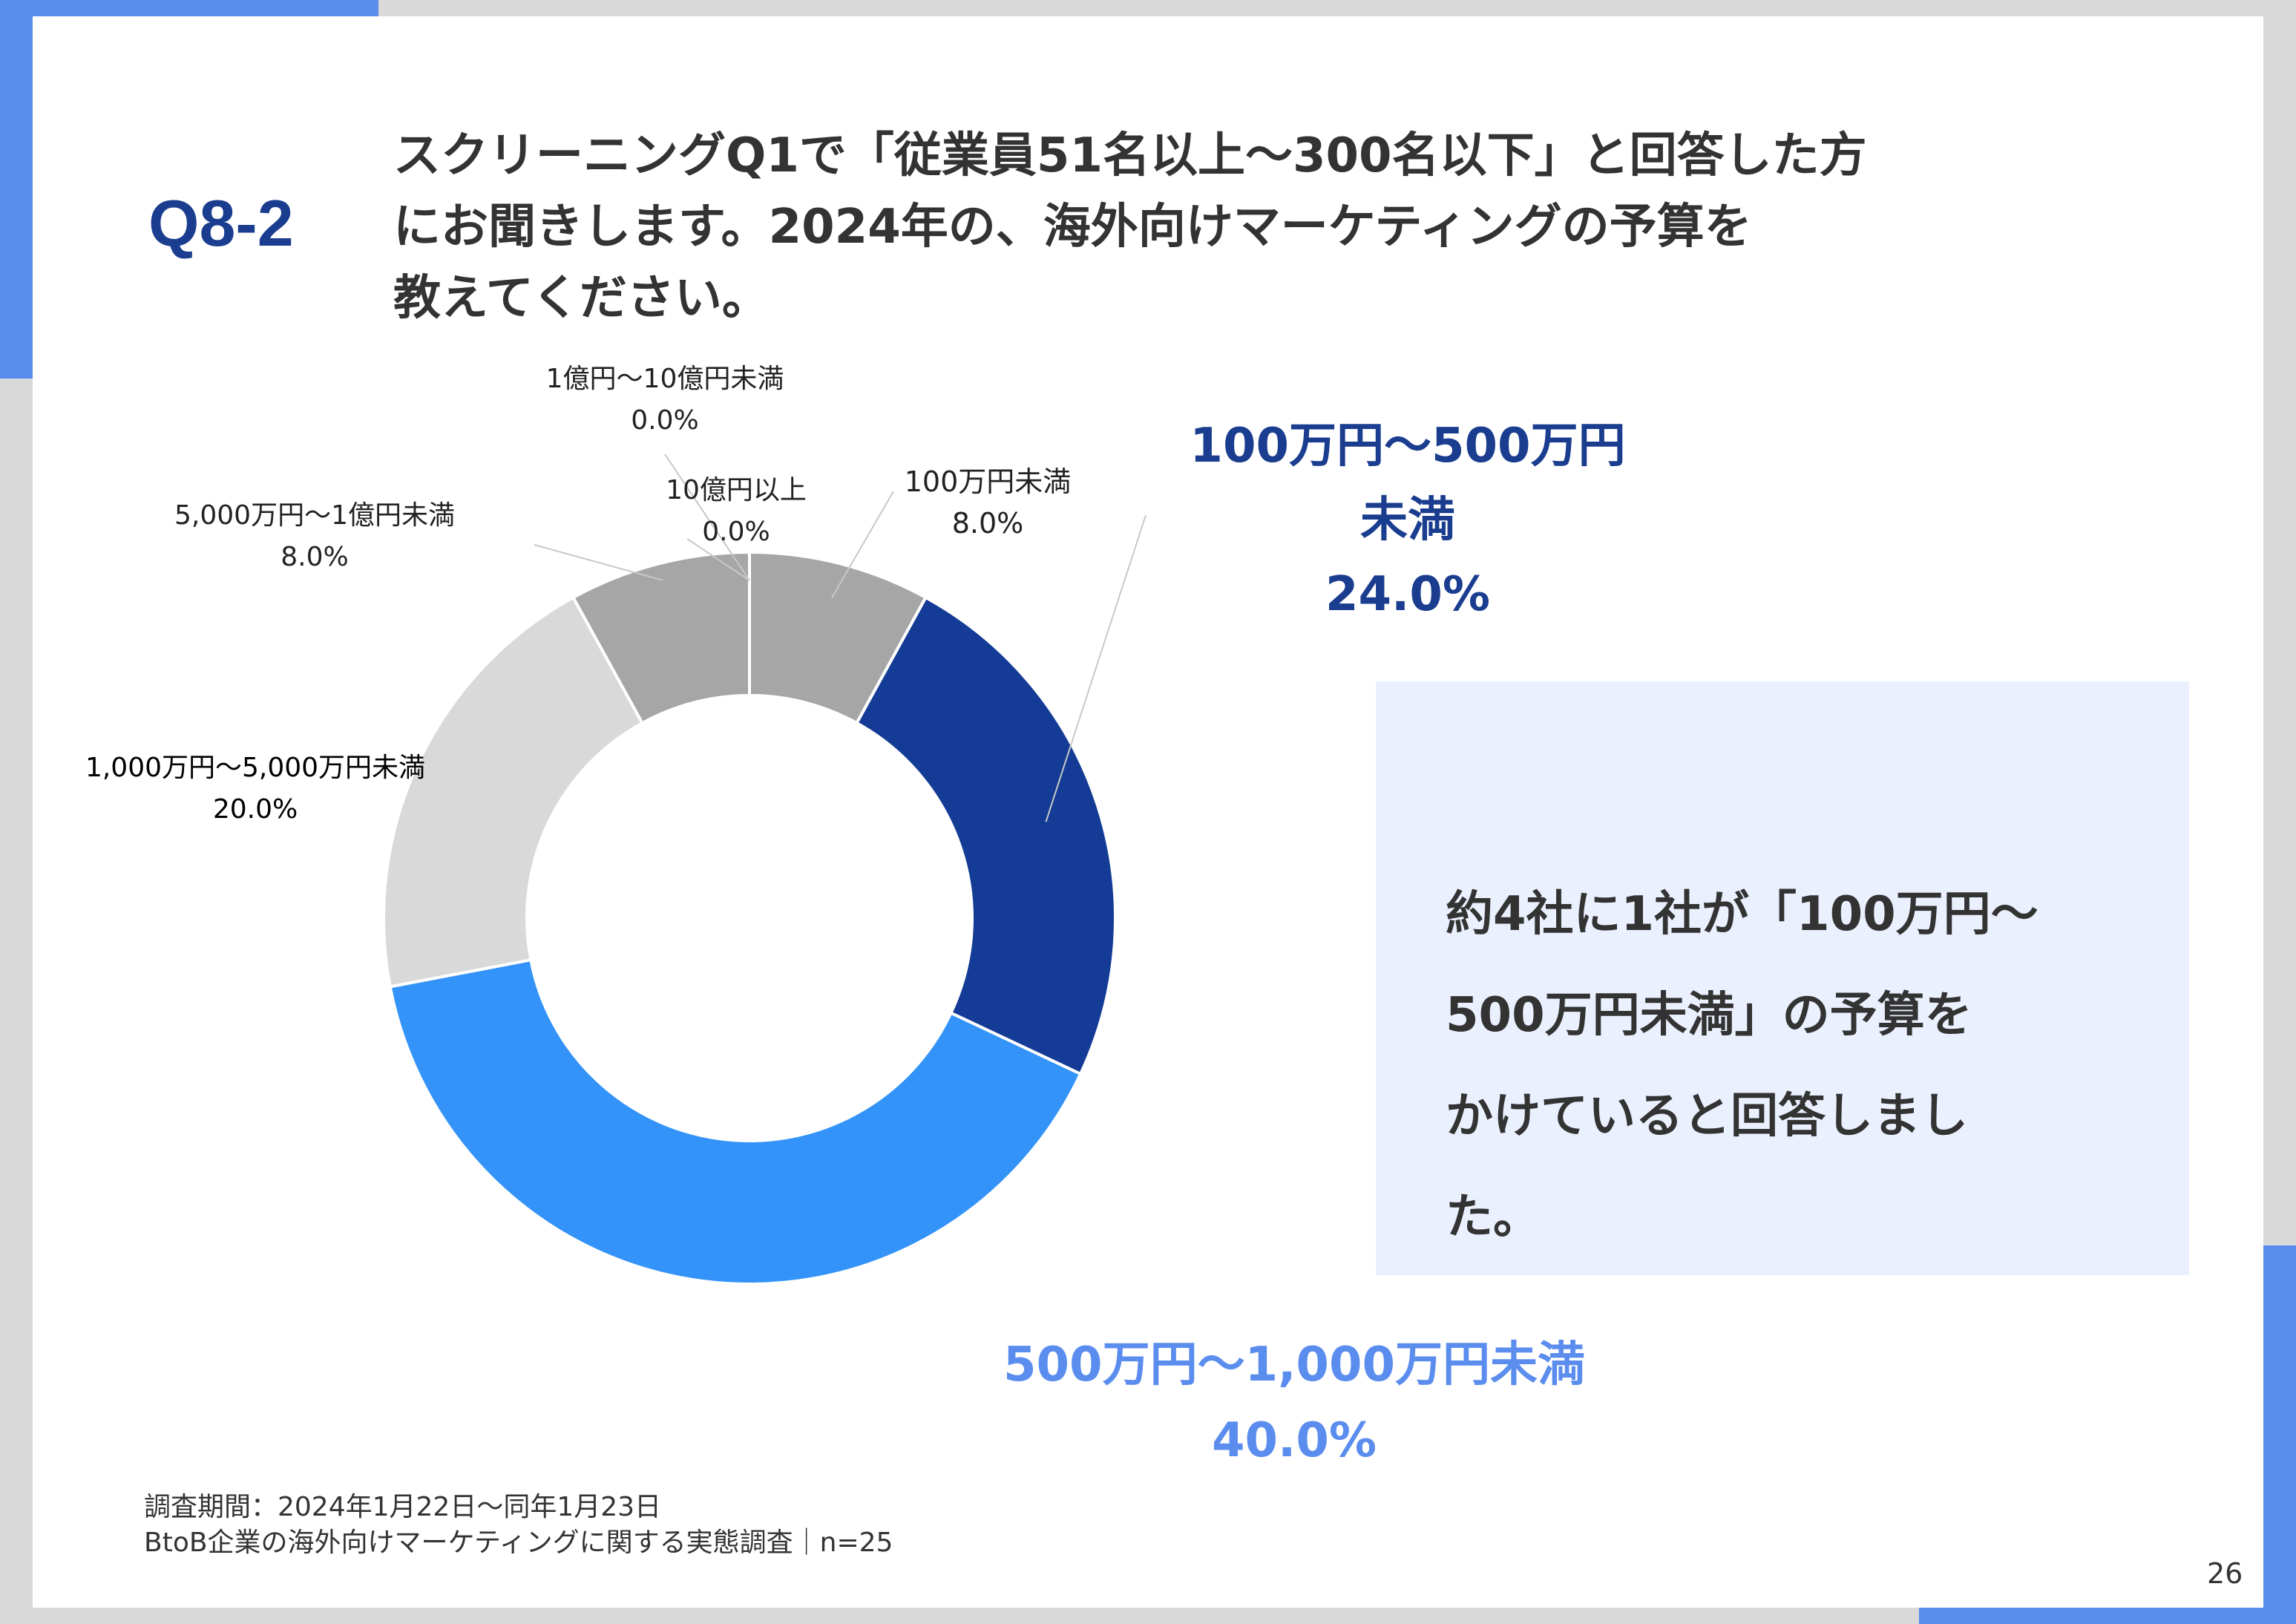 The height and width of the screenshot is (1624, 2296). What do you see at coordinates (1130, 155) in the screenshot?
I see `question-line: スクリーニングQ1で「従業員51名以上〜300名以下」と回答した方` at bounding box center [1130, 155].